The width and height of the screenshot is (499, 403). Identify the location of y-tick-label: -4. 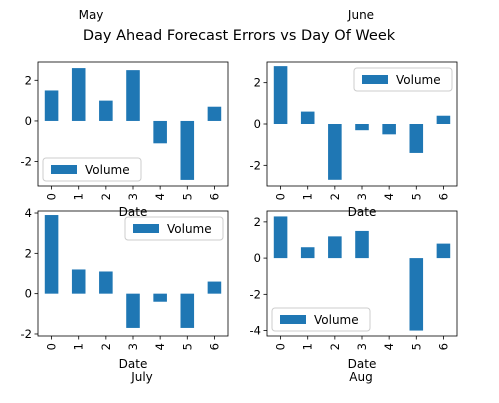
(255, 331).